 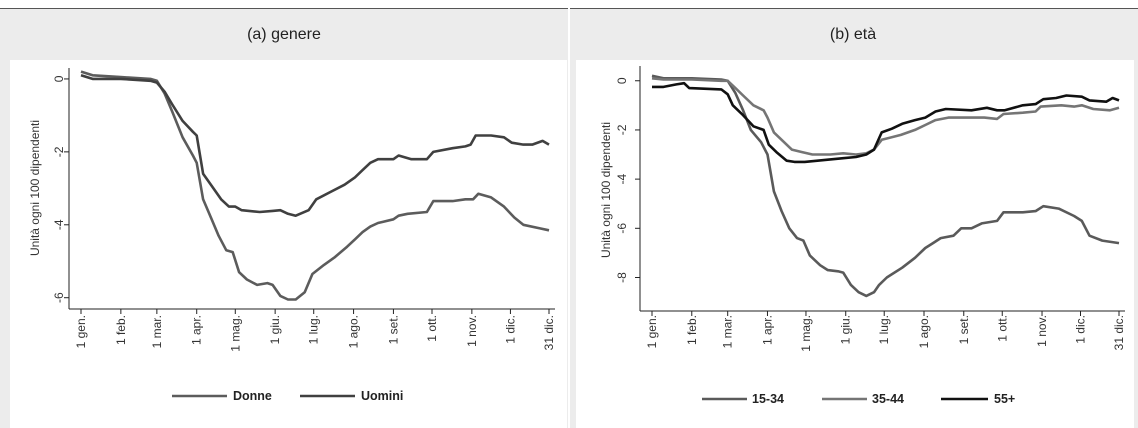 What do you see at coordinates (284, 34) in the screenshot?
I see `panel-title-a: (a) genere` at bounding box center [284, 34].